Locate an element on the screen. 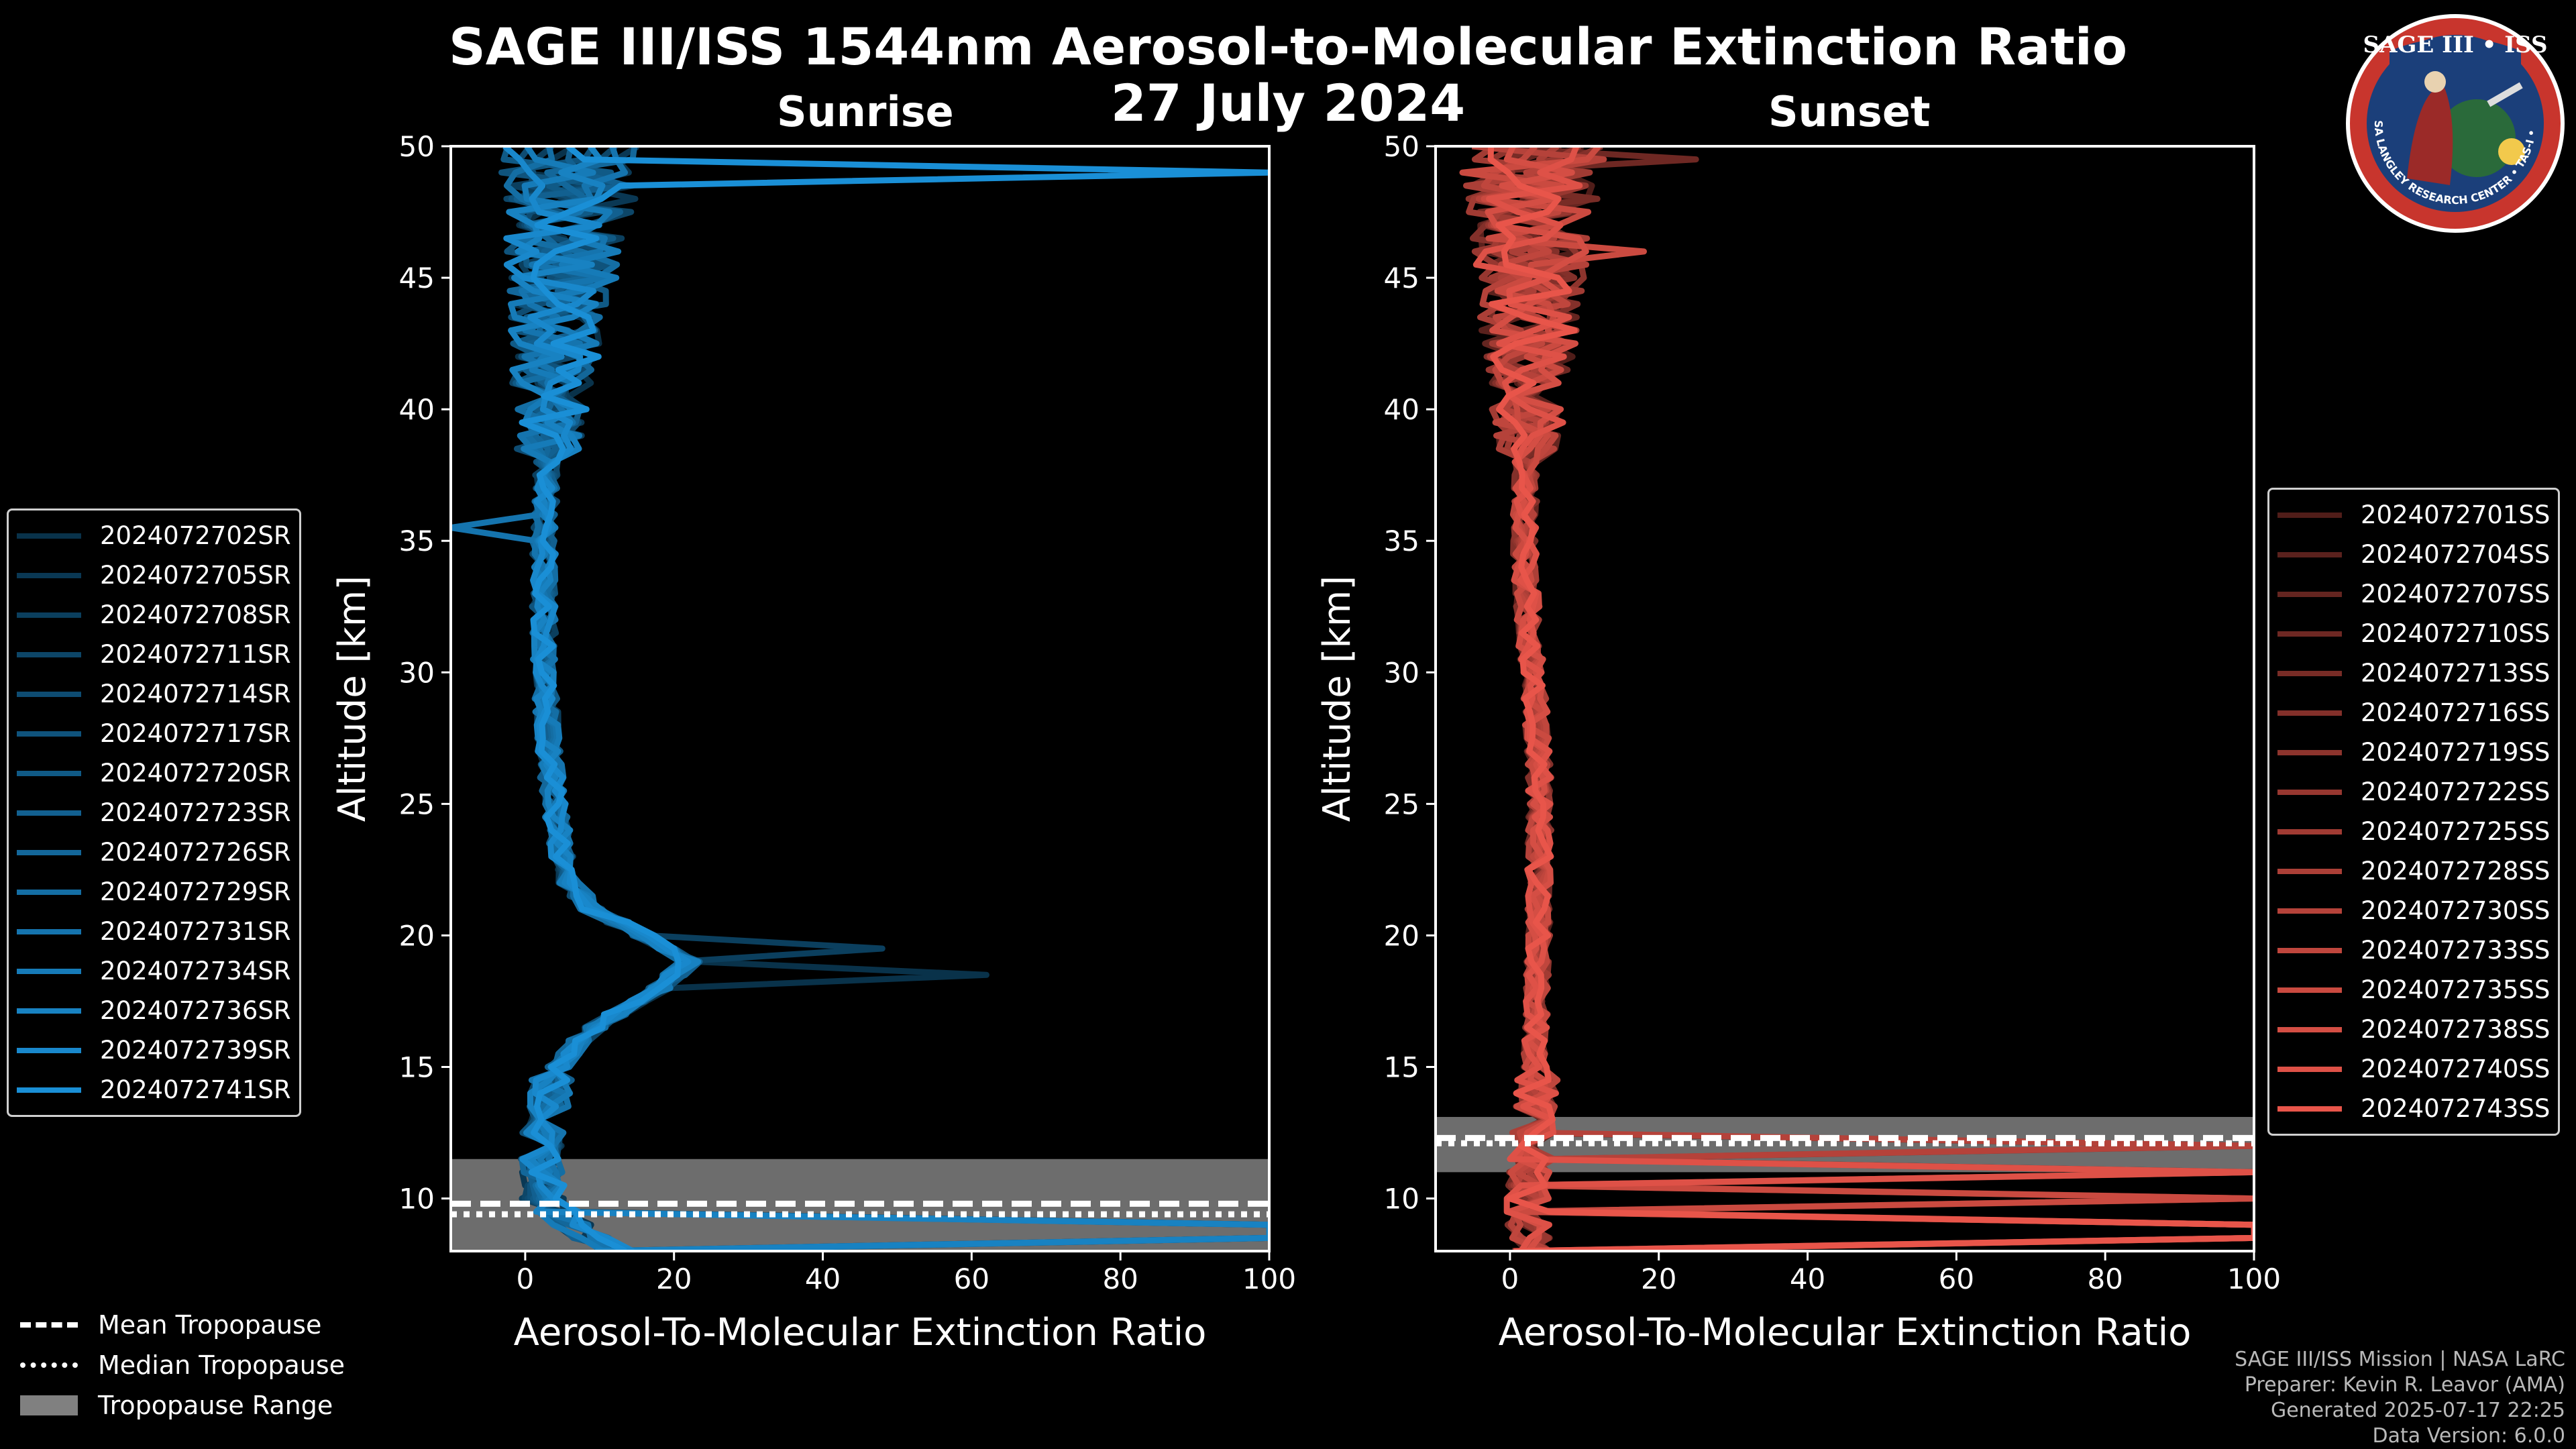 This screenshot has width=2576, height=1449. sunrise-xtick-label-20: 20 is located at coordinates (674, 1279).